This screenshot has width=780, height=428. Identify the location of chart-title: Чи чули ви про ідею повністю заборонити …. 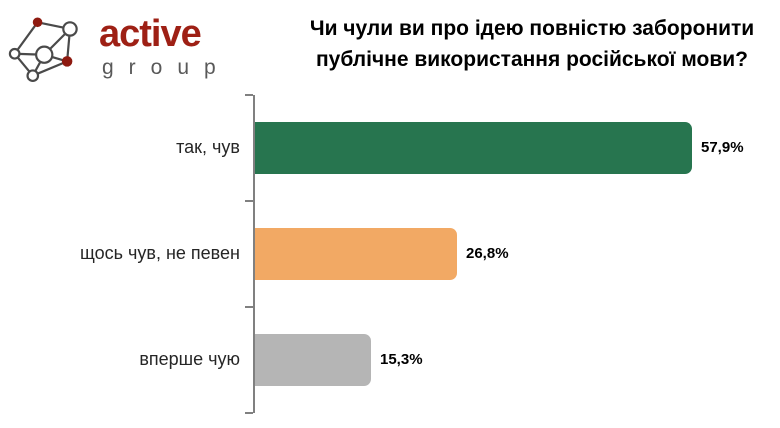
(532, 44).